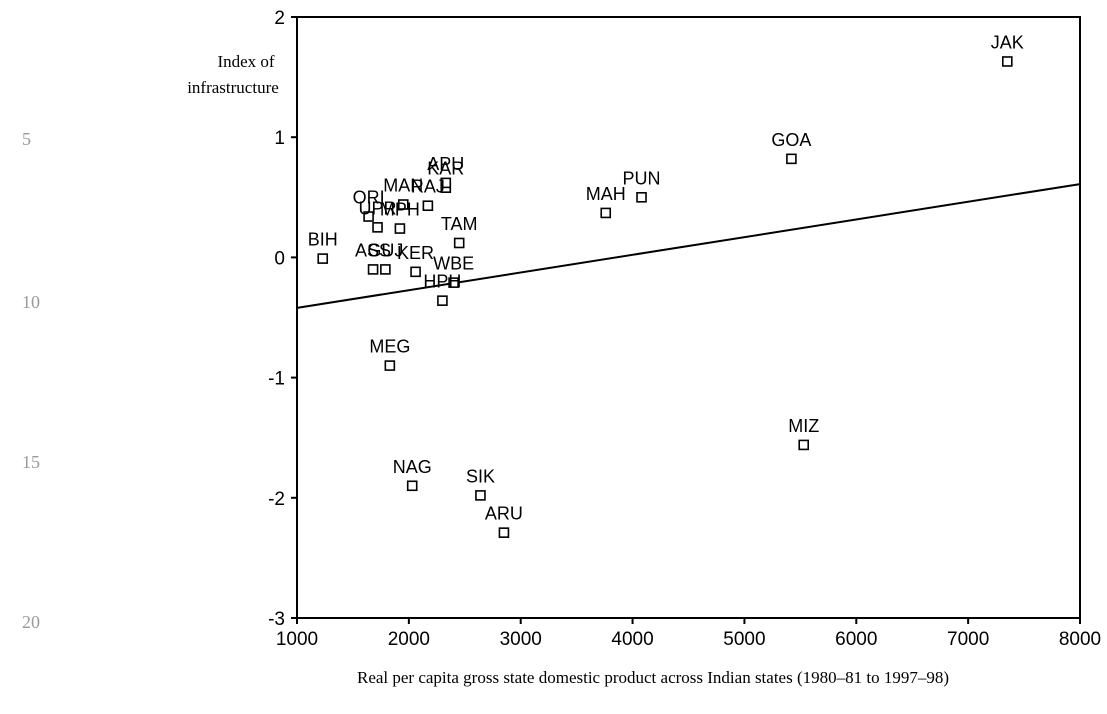 The height and width of the screenshot is (714, 1107). Describe the element at coordinates (403, 186) in the screenshot. I see `point-label: MAN` at that location.